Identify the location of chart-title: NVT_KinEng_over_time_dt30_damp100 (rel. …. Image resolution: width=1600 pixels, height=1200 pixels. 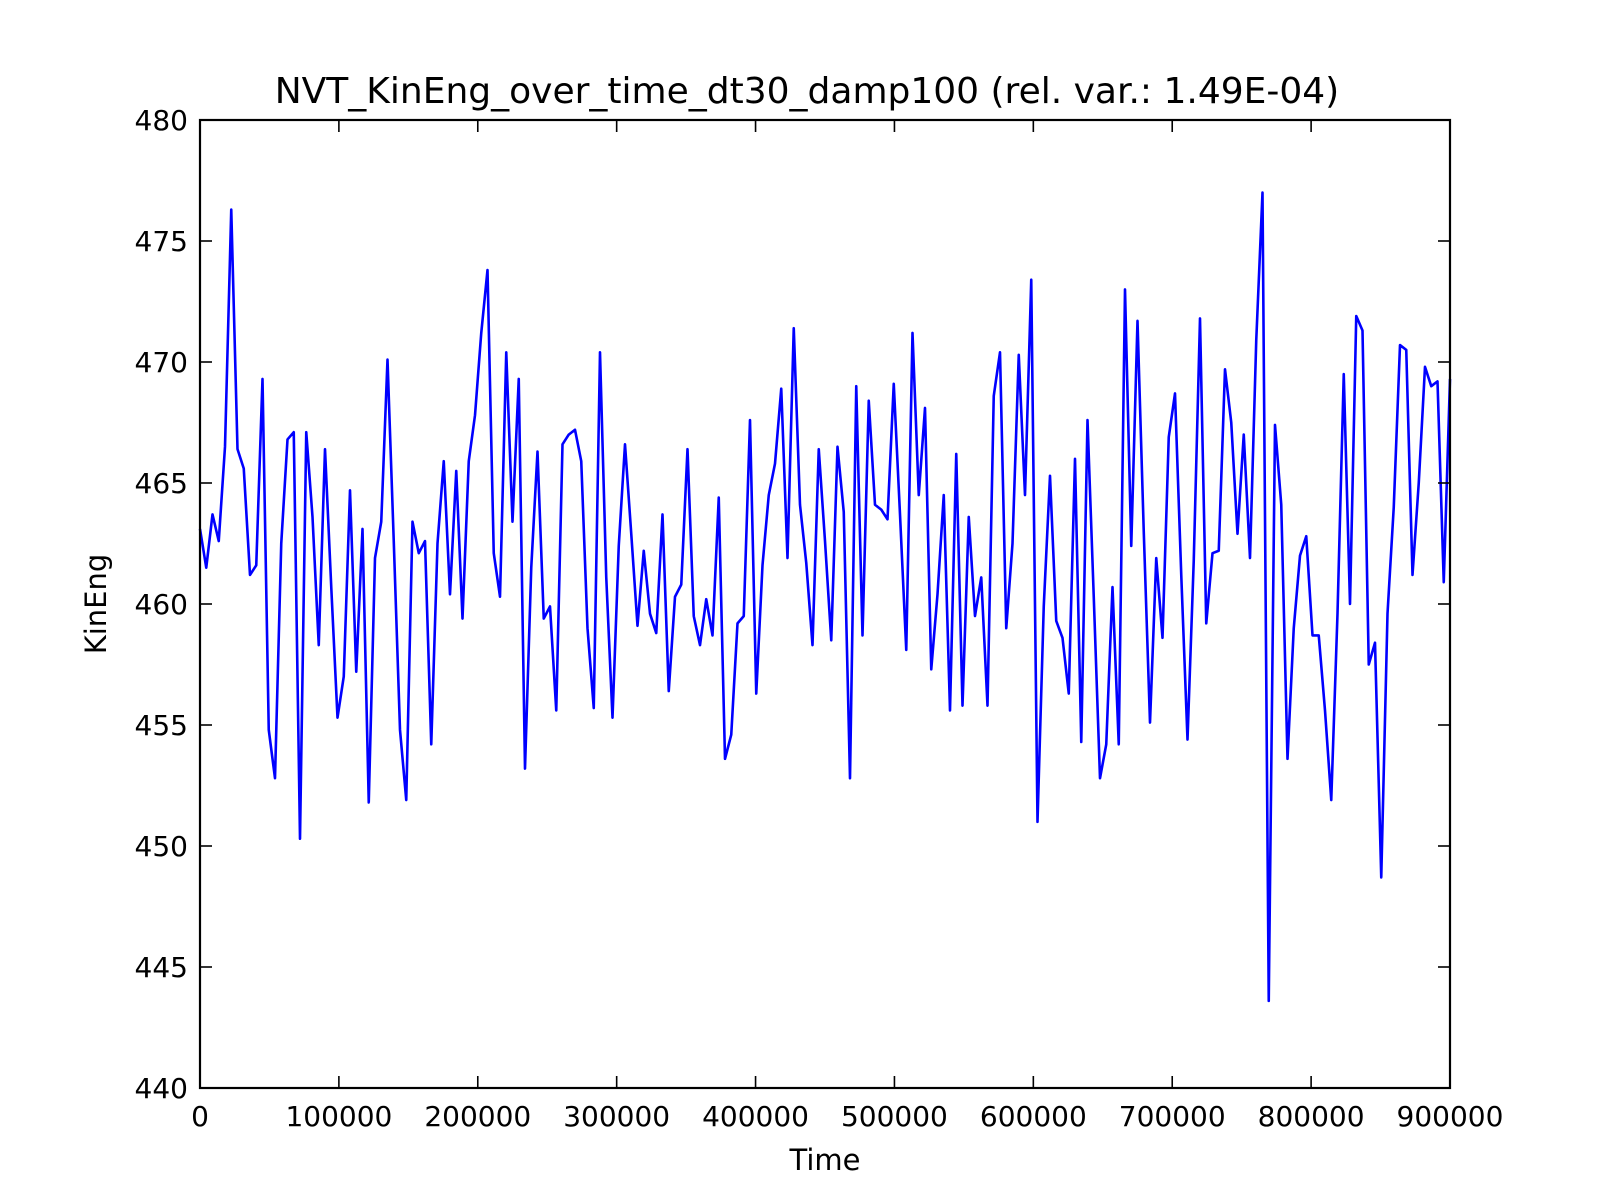
(807, 91).